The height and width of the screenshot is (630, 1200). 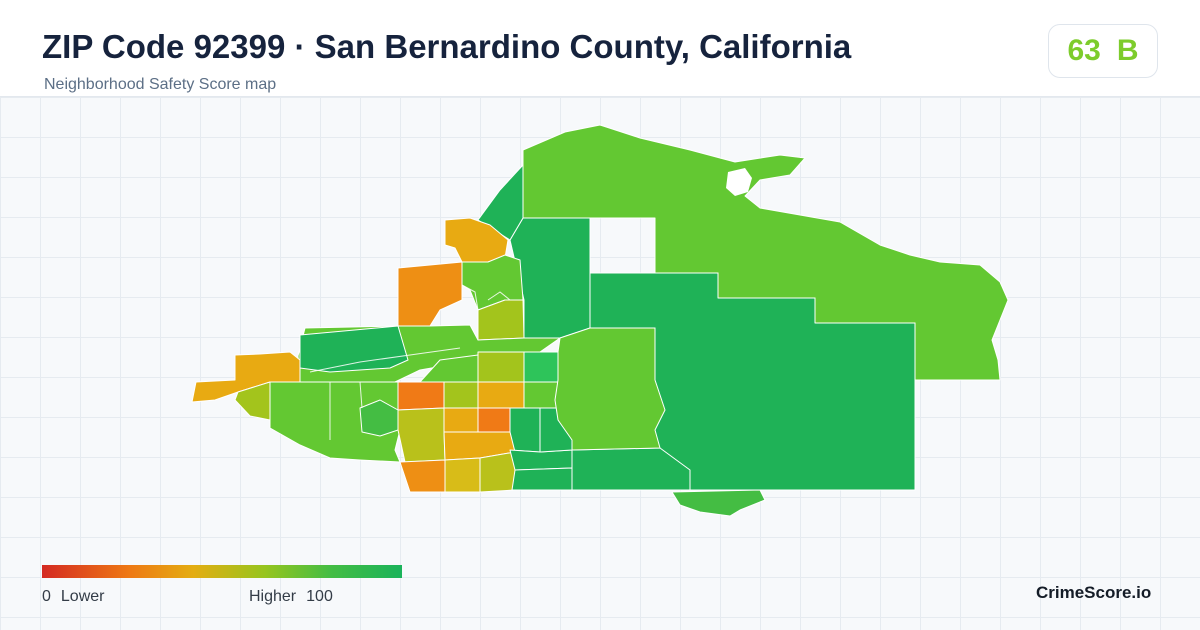 What do you see at coordinates (1084, 50) in the screenshot?
I see `score-value: 63` at bounding box center [1084, 50].